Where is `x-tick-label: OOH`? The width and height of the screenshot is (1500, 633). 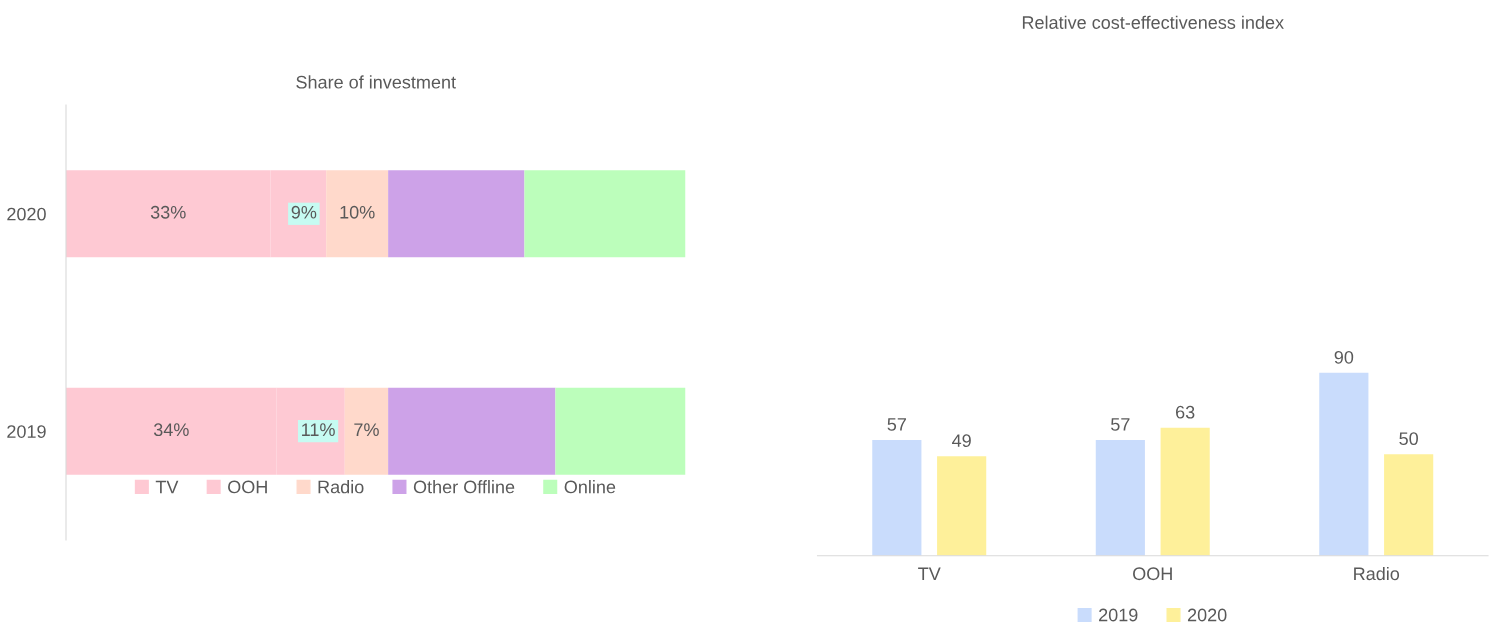
x-tick-label: OOH is located at coordinates (1152, 574).